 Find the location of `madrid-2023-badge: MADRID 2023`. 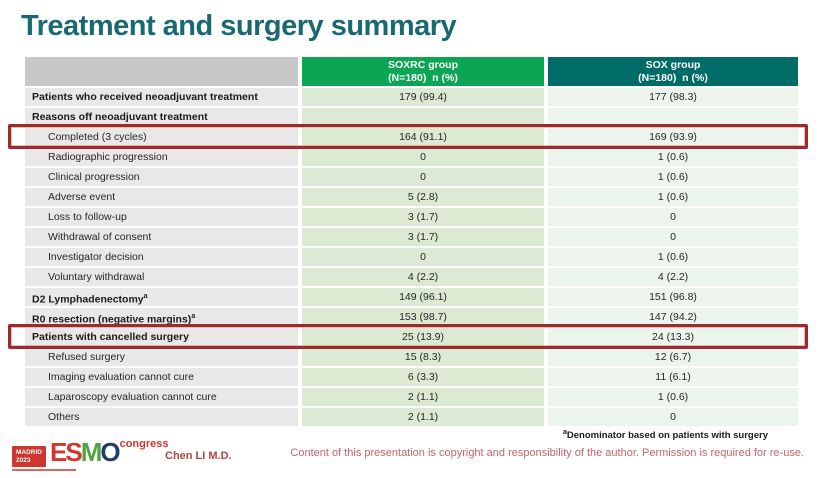

madrid-2023-badge: MADRID 2023 is located at coordinates (29, 456).